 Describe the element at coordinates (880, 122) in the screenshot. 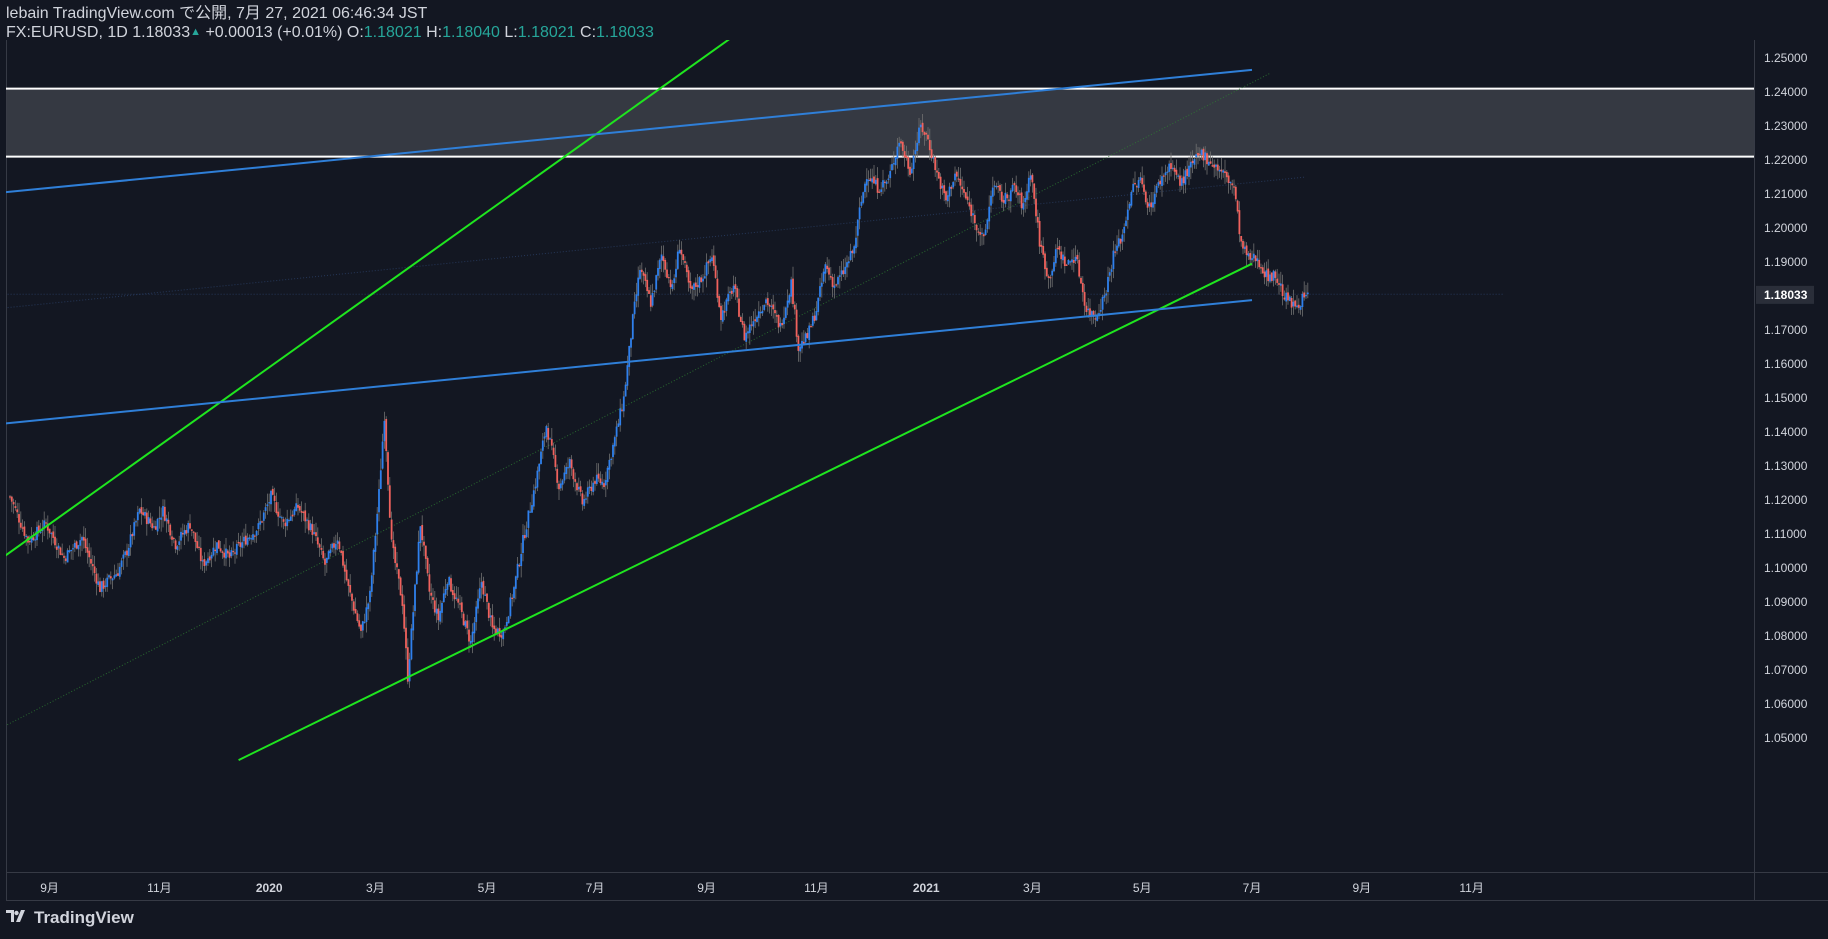

I see `resistance-zone` at that location.